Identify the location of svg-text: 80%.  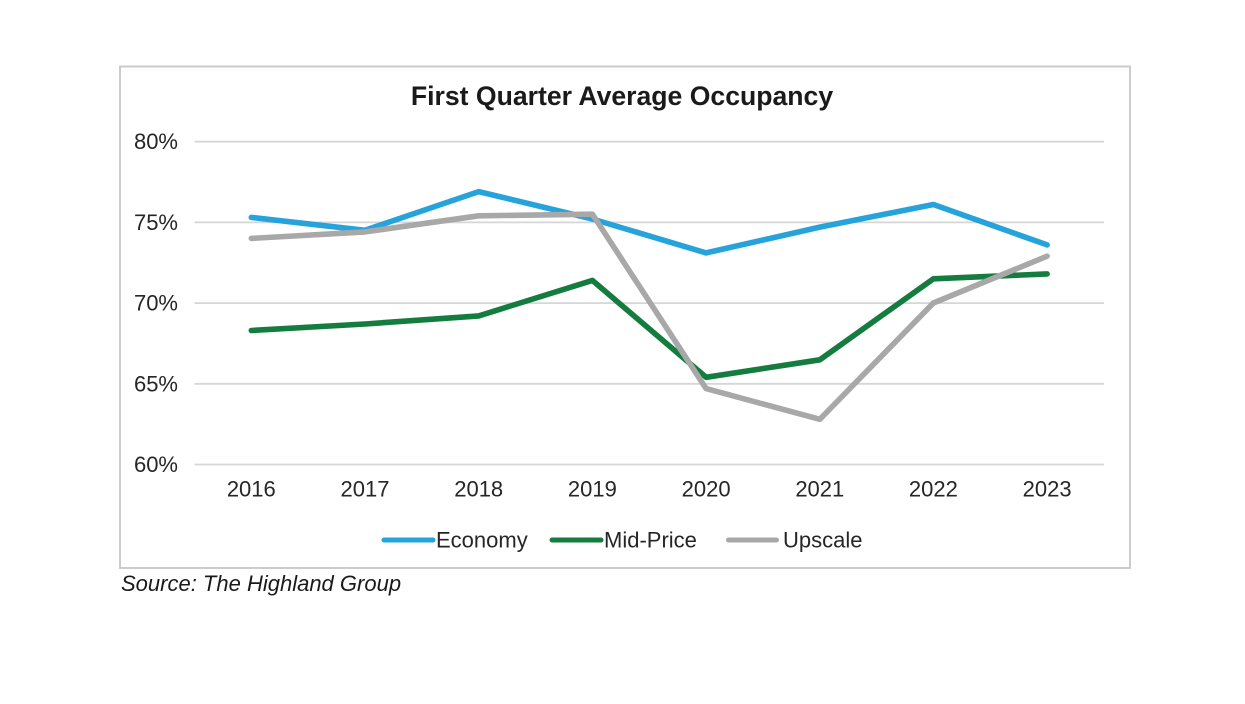
(156, 141).